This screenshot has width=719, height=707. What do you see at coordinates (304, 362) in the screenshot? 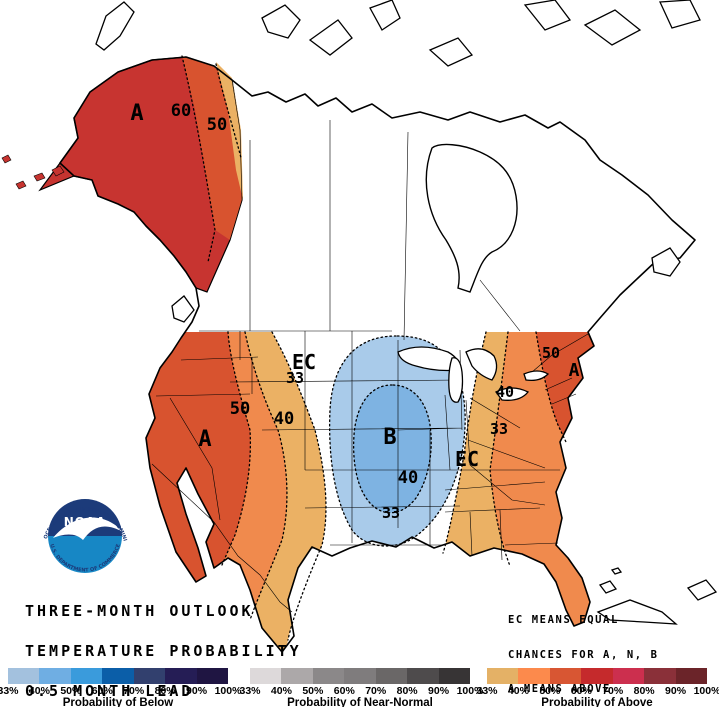
I see `map-label-west-ec: EC` at bounding box center [304, 362].